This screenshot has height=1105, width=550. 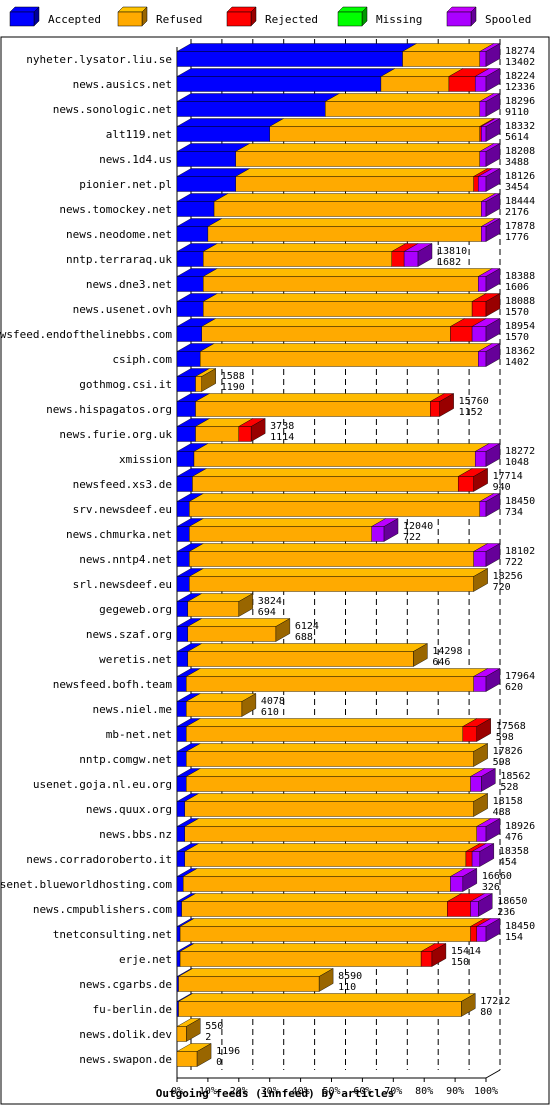 What do you see at coordinates (520, 51) in the screenshot?
I see `value-label-offered: 18274` at bounding box center [520, 51].